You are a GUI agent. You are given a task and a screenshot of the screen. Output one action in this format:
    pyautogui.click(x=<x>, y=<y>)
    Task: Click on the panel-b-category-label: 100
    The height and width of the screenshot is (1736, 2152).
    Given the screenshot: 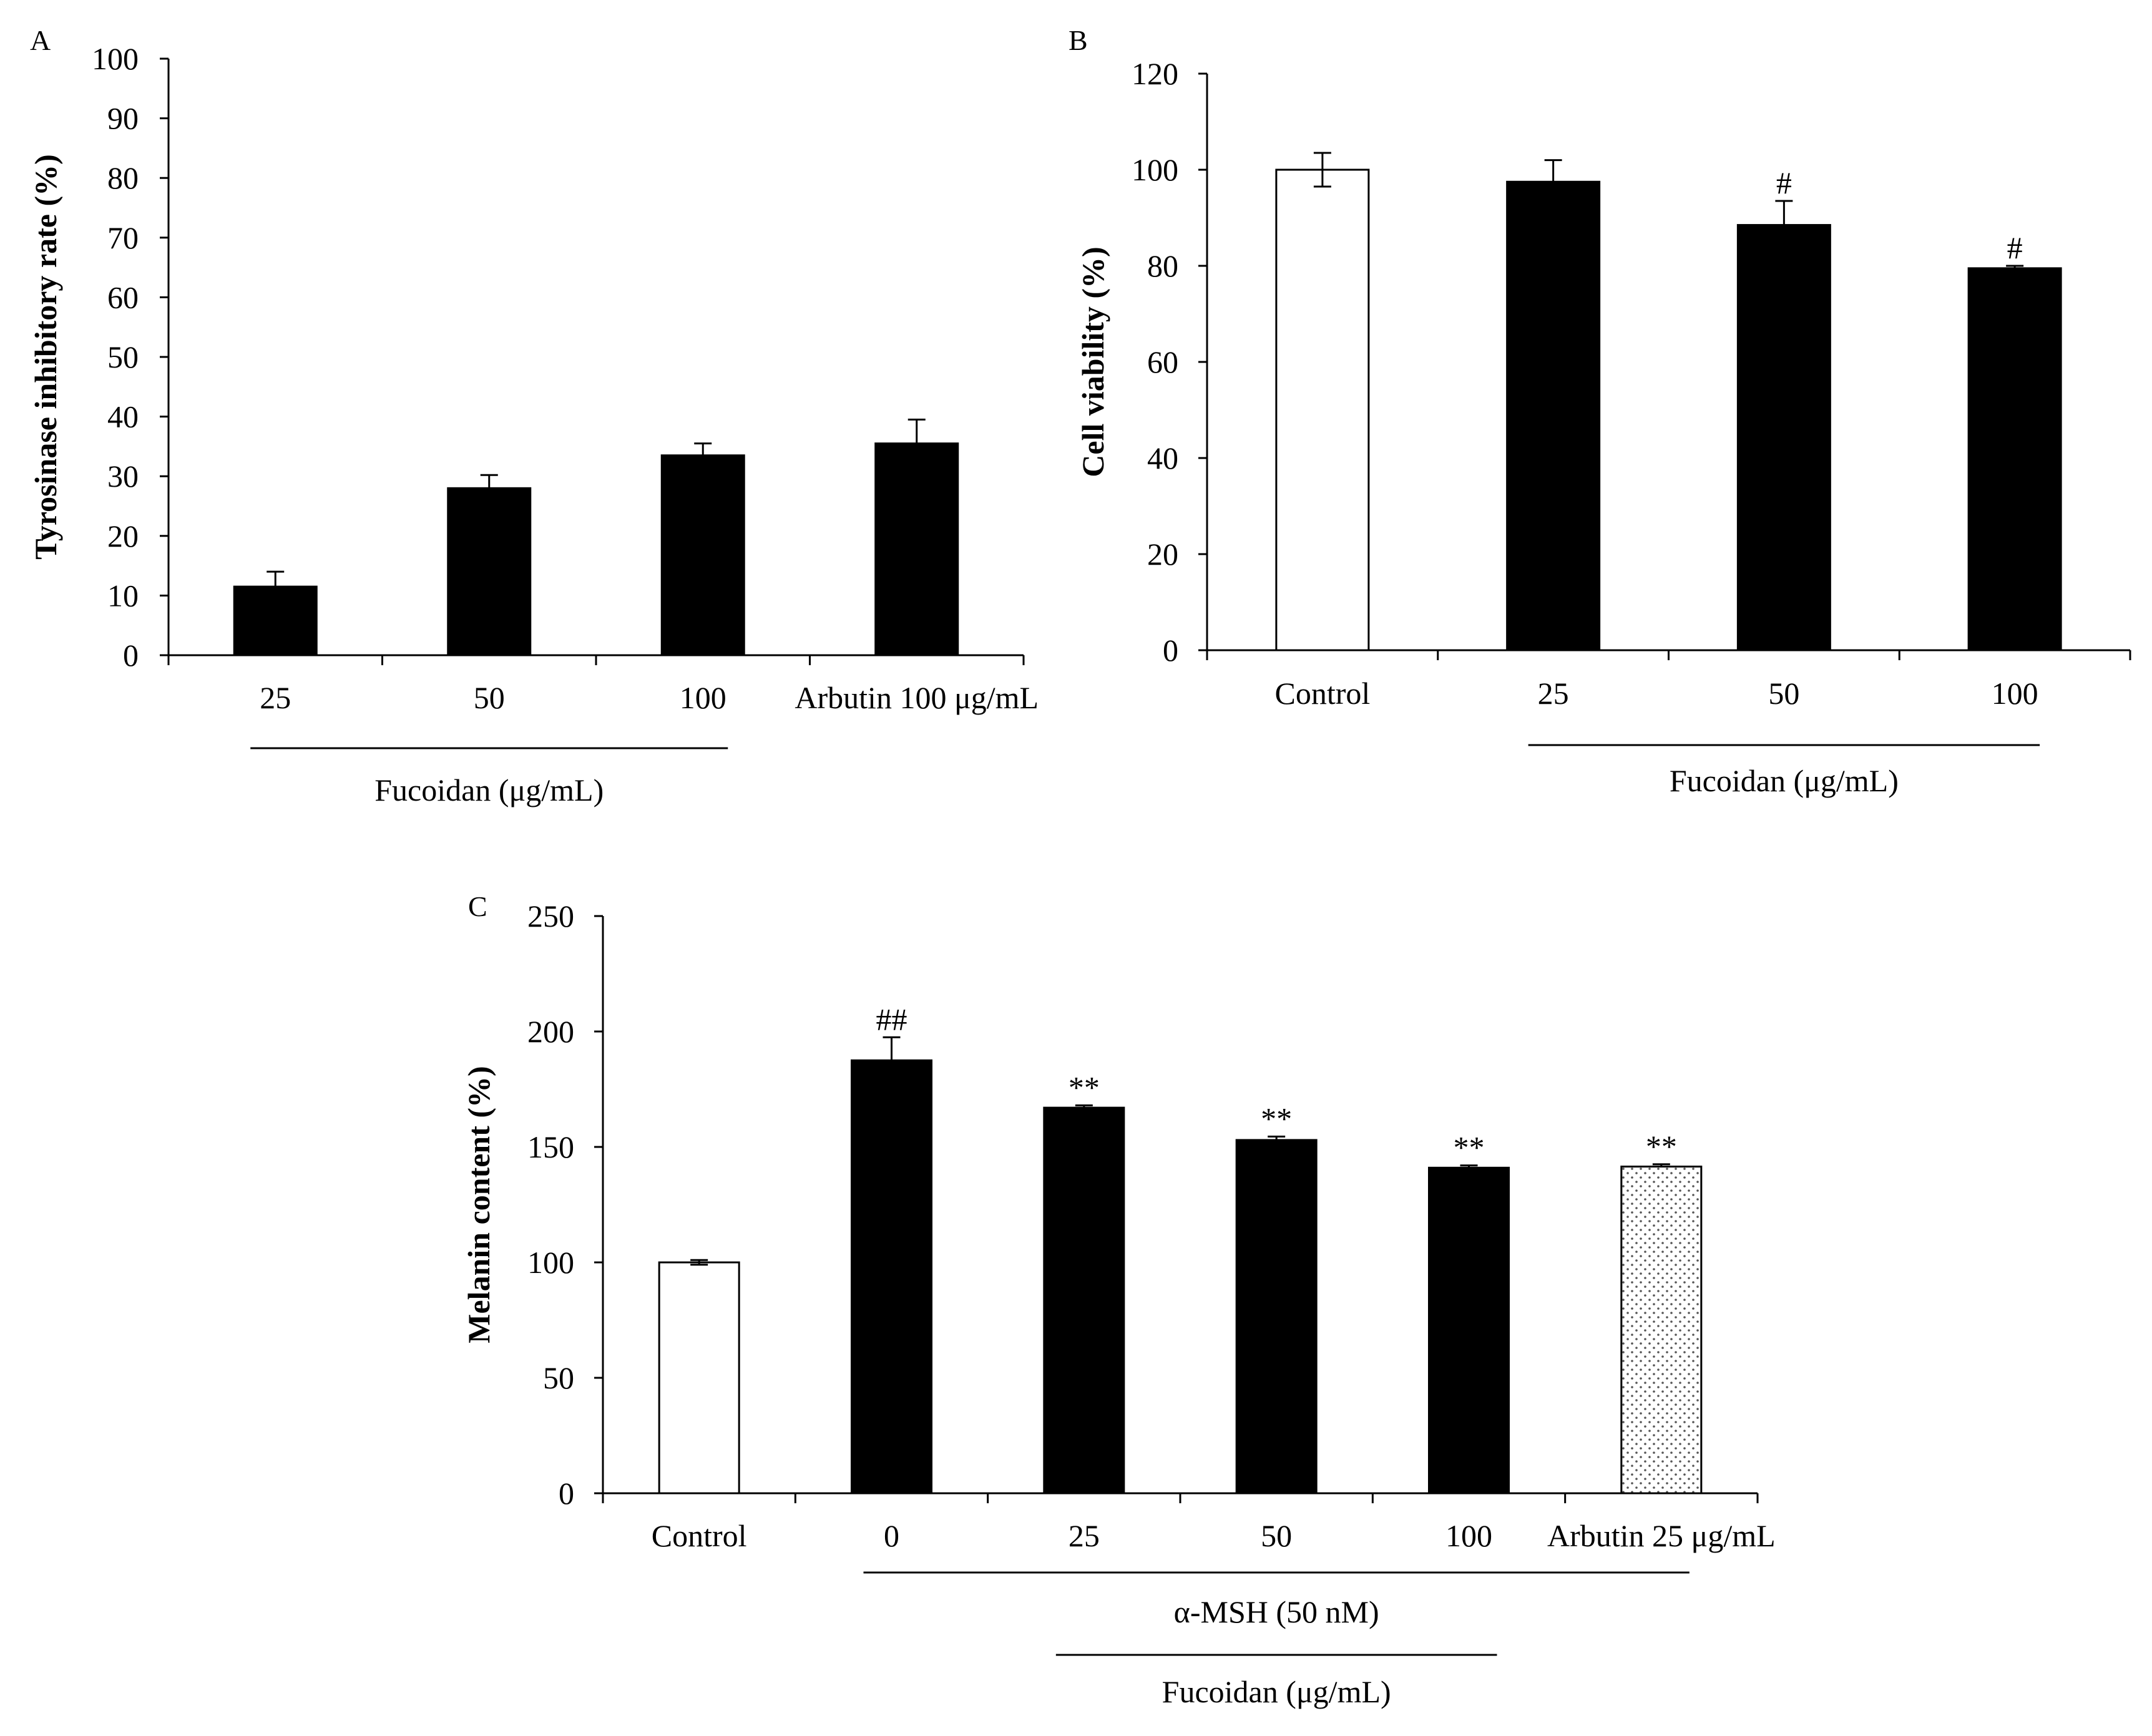 What is the action you would take?
    pyautogui.click(x=2015, y=693)
    